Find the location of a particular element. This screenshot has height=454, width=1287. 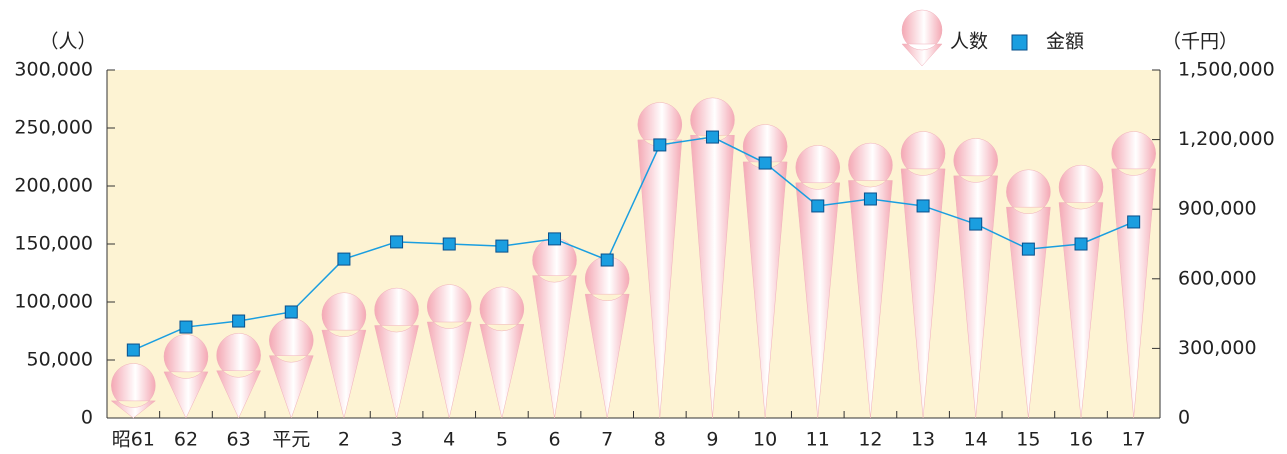

y2-tick-label: 600,000 is located at coordinates (1217, 278).